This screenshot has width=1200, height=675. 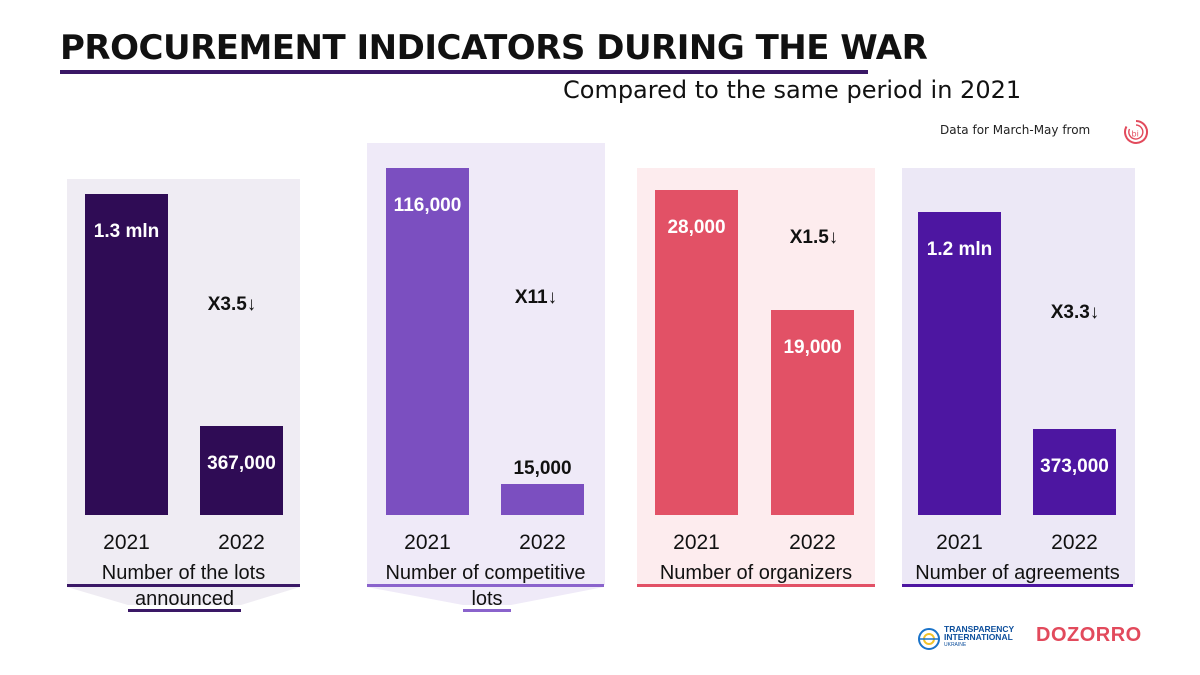 What do you see at coordinates (929, 639) in the screenshot?
I see `transparency-international-logo-icon` at bounding box center [929, 639].